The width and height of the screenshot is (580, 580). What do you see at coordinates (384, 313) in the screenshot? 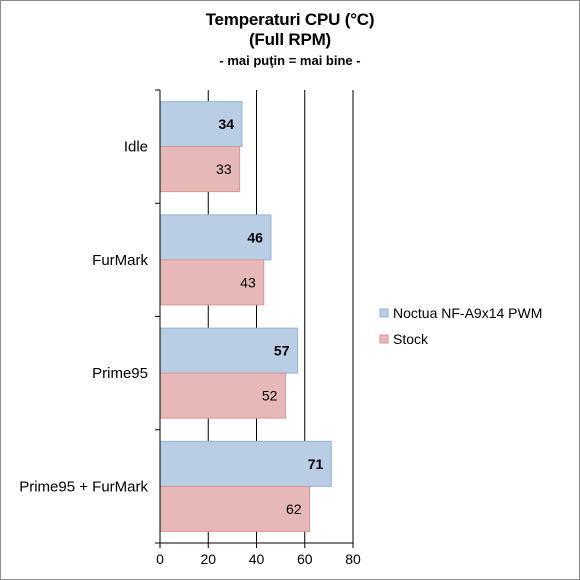
I see `legend-swatch-noctua` at bounding box center [384, 313].